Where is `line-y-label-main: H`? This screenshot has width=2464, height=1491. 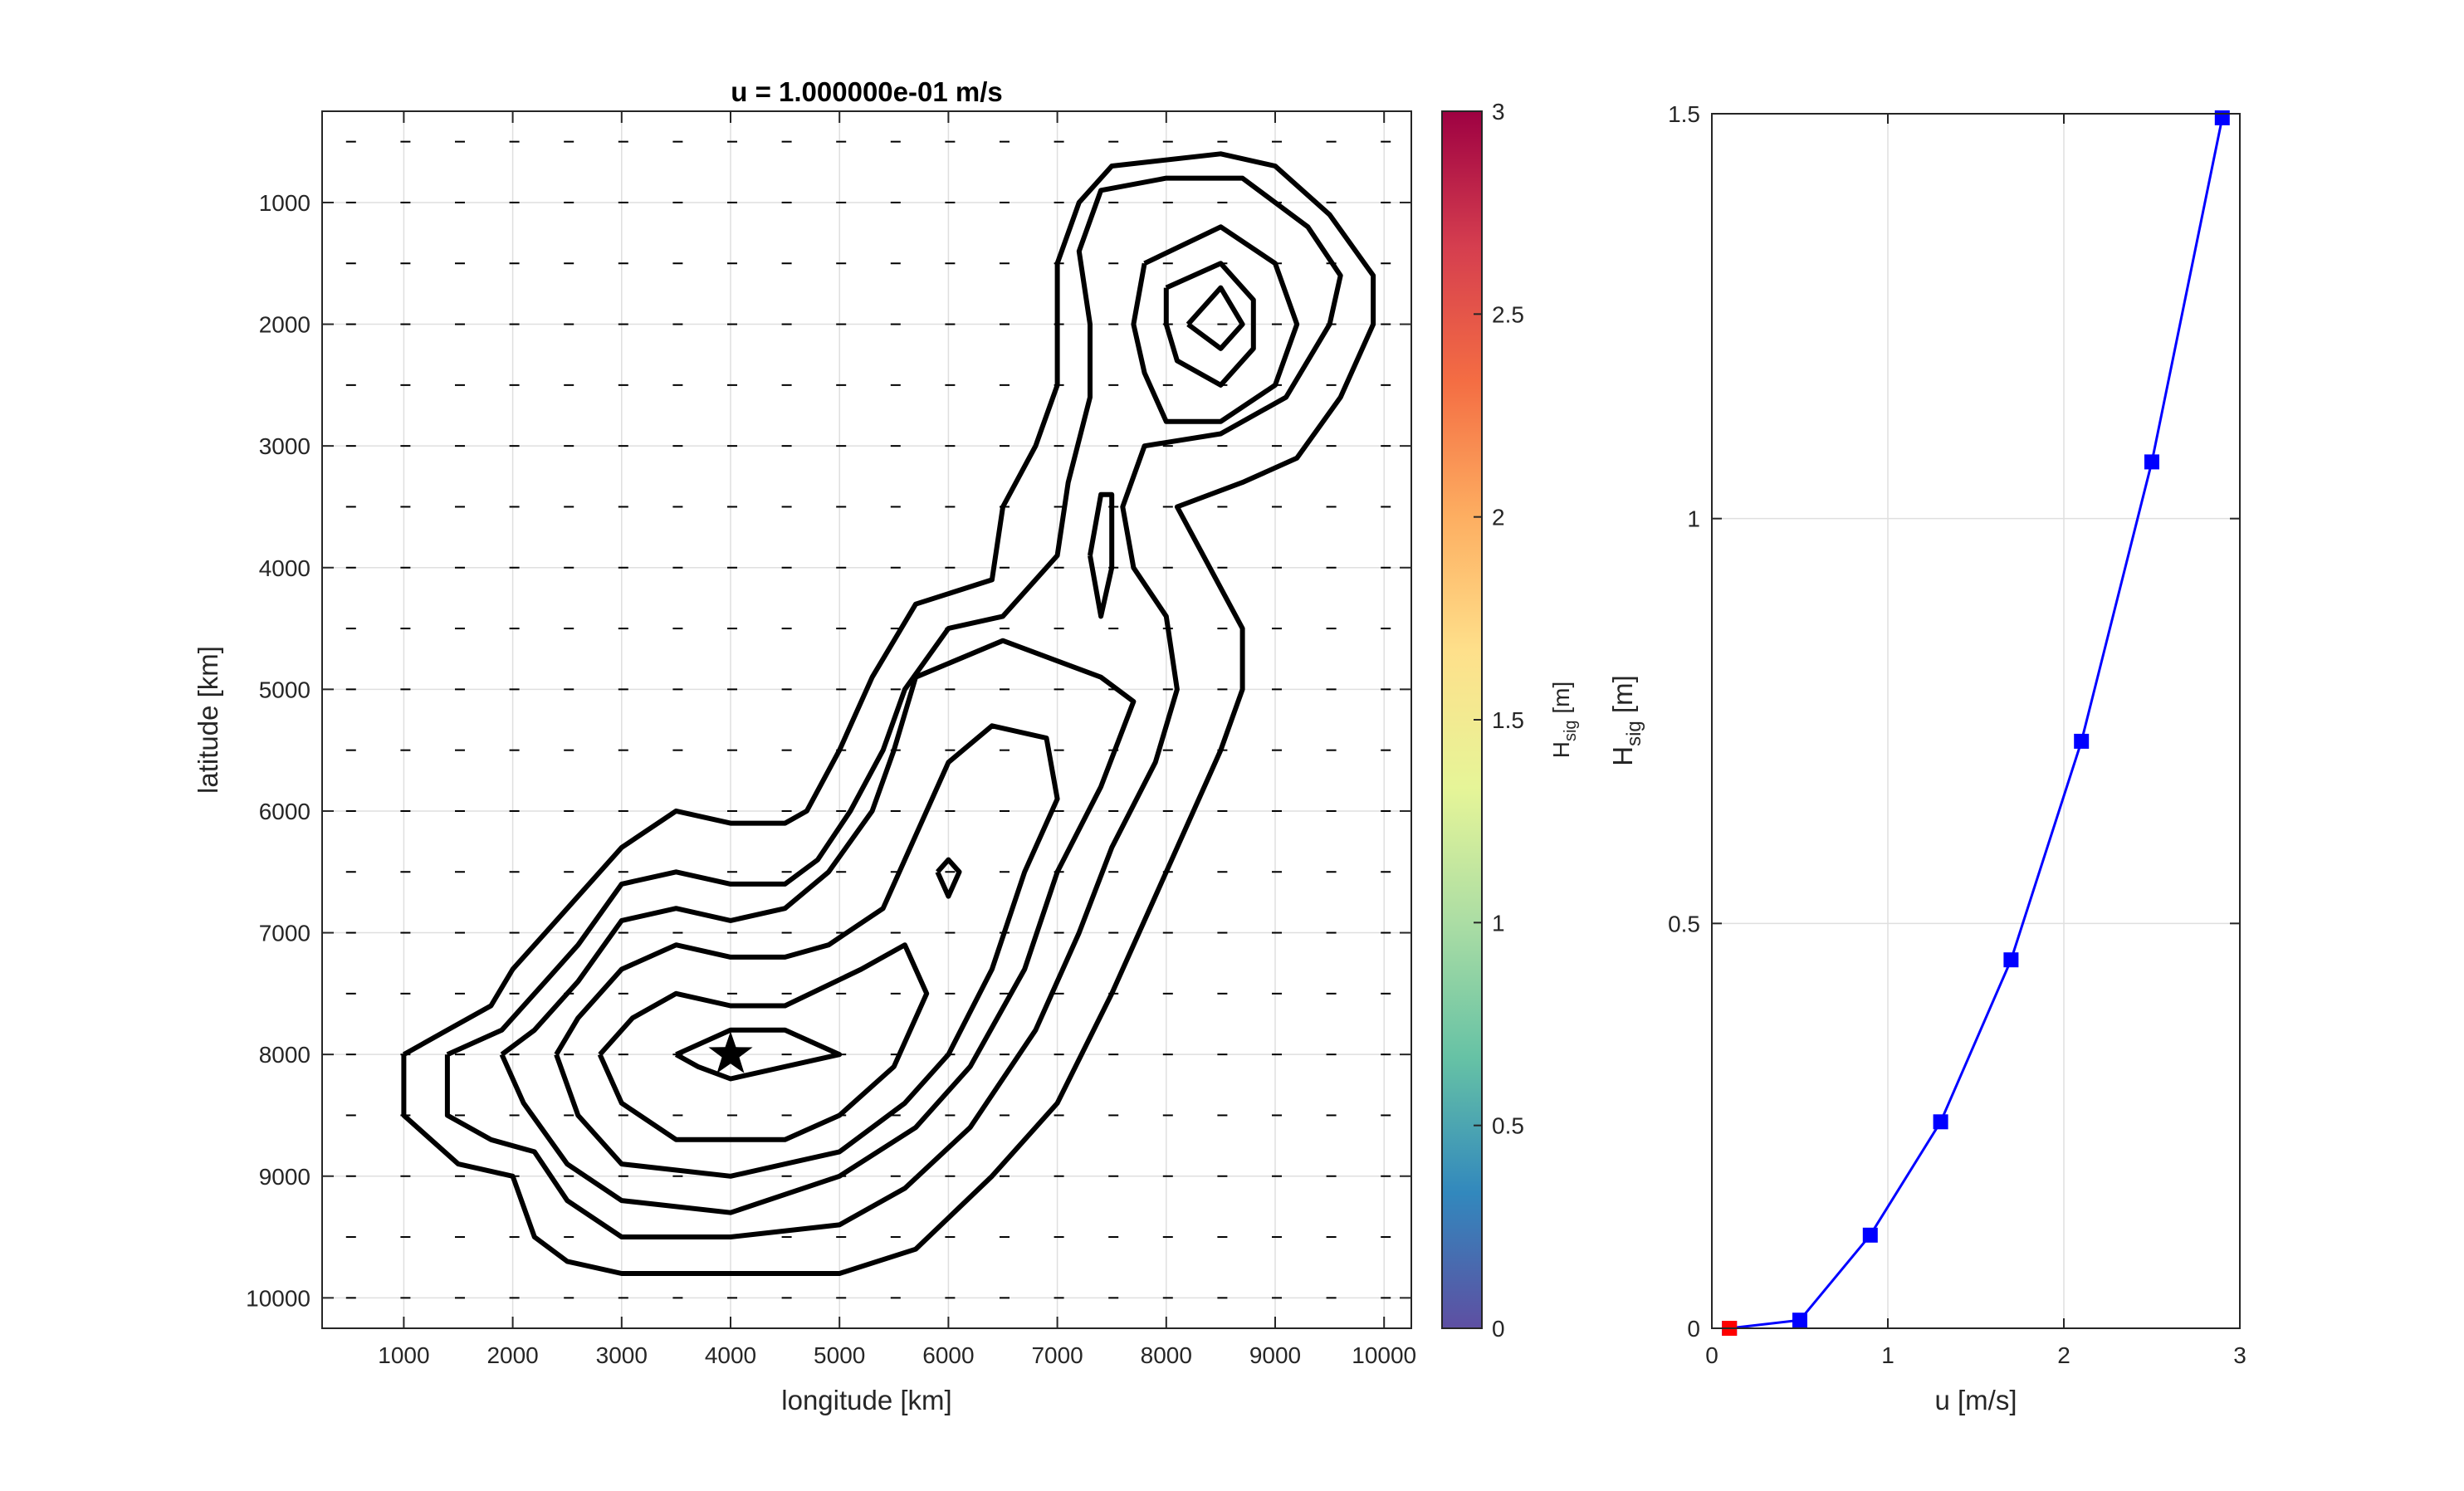 line-y-label-main: H is located at coordinates (1622, 756).